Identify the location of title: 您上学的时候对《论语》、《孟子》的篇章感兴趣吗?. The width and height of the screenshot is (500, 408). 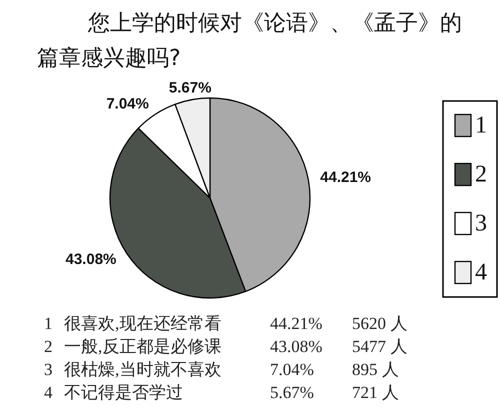
(250, 41).